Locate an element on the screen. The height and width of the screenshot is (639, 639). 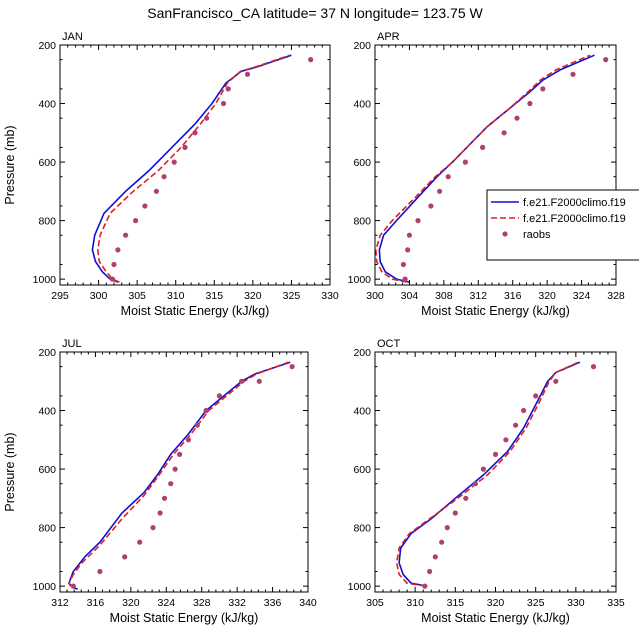
x-tick-label: 332 is located at coordinates (237, 603).